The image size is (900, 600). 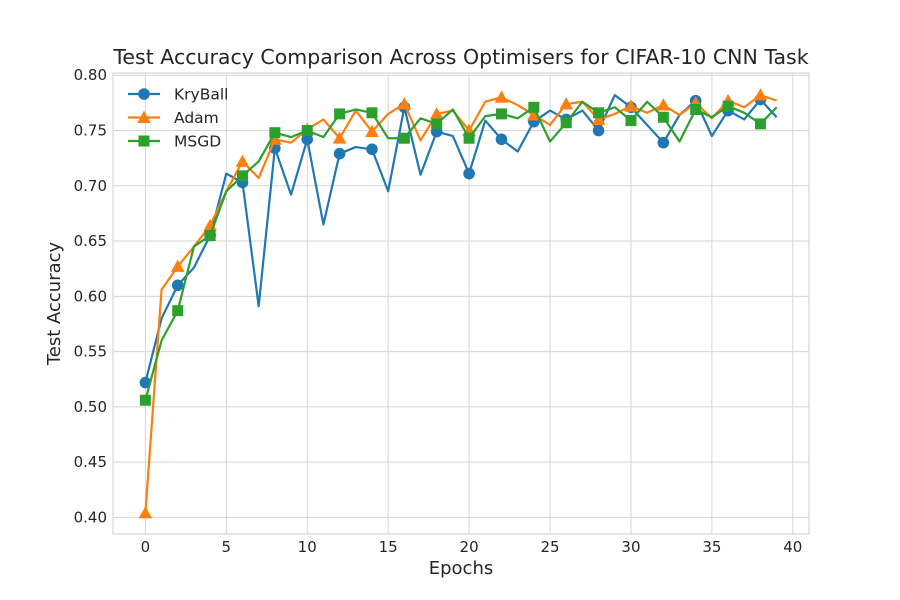 What do you see at coordinates (388, 547) in the screenshot?
I see `x-tick-label: 15` at bounding box center [388, 547].